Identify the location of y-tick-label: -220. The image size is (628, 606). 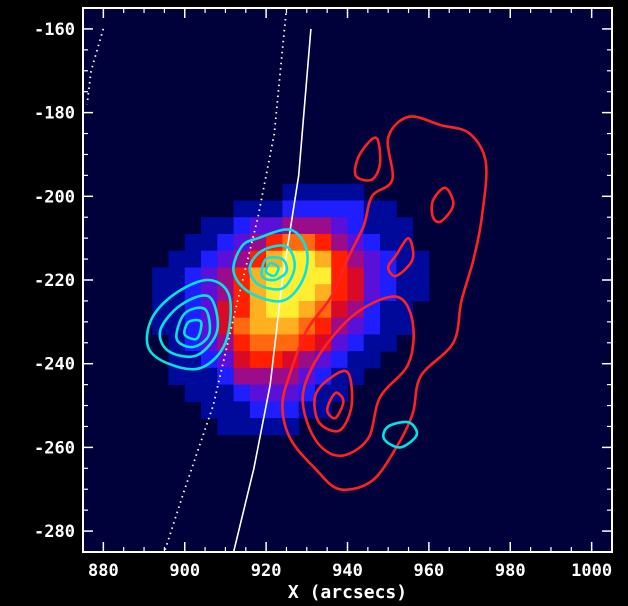
(54, 281).